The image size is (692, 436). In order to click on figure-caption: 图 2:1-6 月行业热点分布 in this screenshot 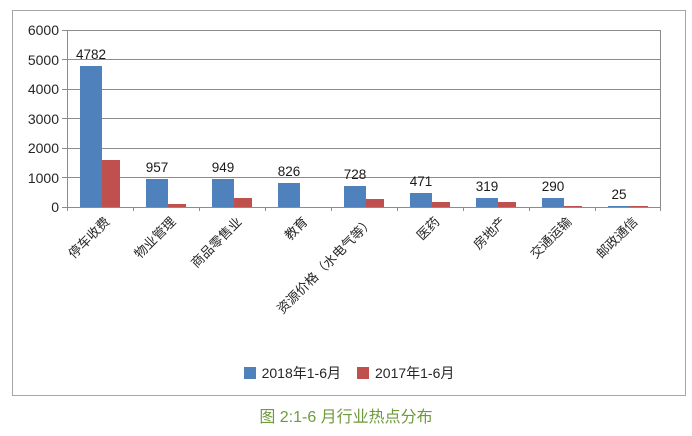, I will do `click(346, 417)`.